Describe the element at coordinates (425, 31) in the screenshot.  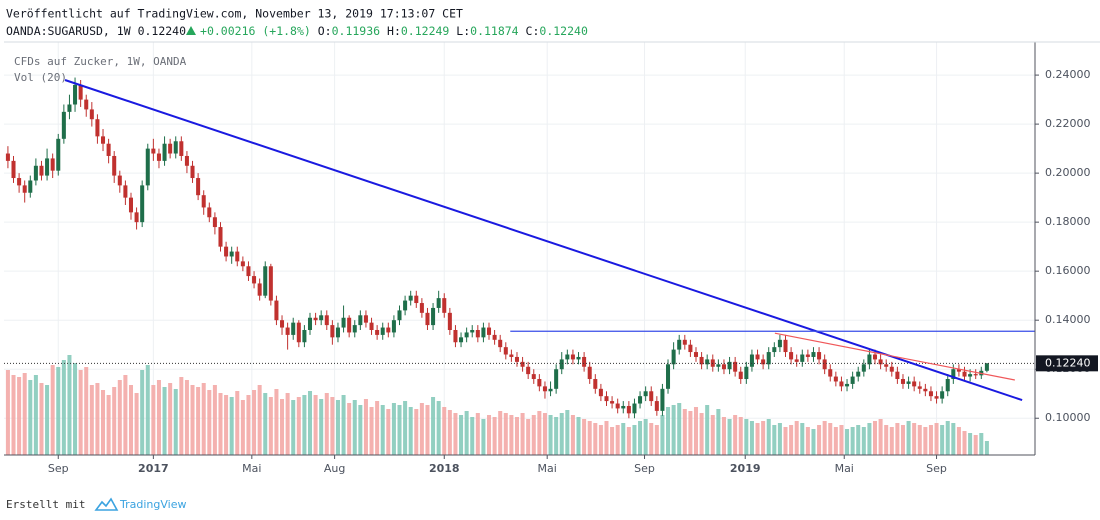
I see `h-value: 0.12249` at that location.